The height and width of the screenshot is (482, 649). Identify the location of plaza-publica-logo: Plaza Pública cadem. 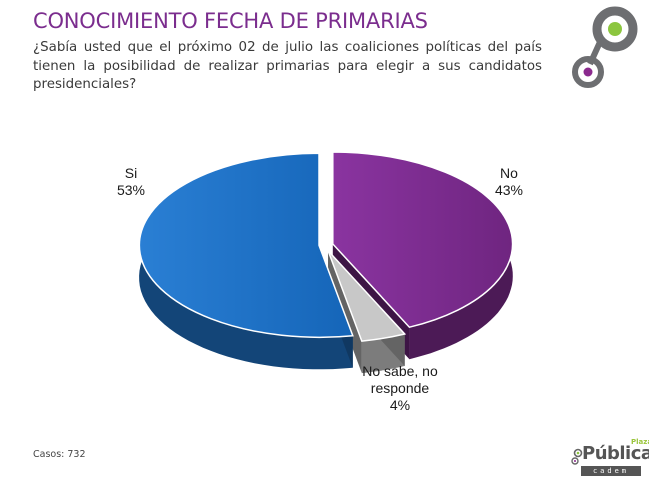
(609, 458).